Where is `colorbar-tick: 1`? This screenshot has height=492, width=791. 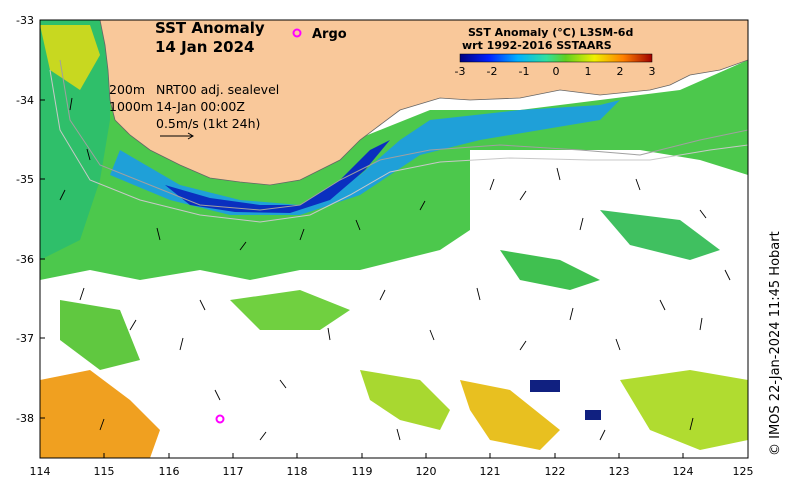
colorbar-tick: 1 is located at coordinates (588, 71).